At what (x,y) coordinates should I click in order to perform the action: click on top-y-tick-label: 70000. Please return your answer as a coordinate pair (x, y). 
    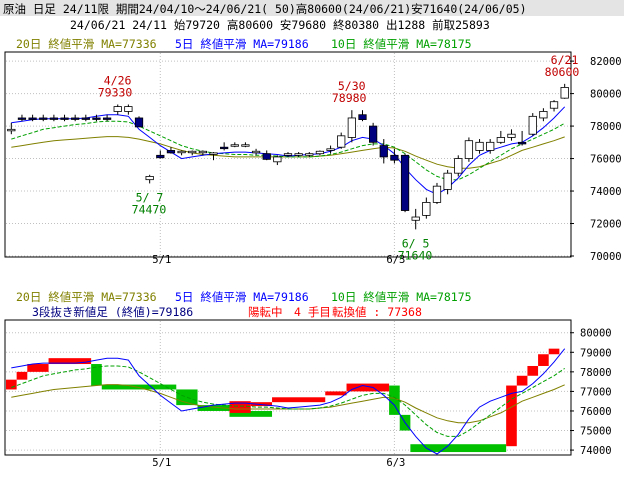
    Looking at the image, I should click on (606, 257).